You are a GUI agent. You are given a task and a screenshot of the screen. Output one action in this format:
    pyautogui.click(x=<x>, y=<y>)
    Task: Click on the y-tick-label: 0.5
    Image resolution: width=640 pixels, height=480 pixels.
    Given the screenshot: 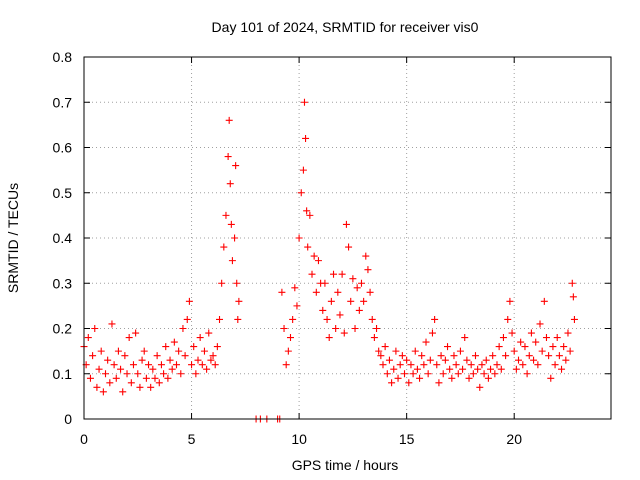 What is the action you would take?
    pyautogui.click(x=63, y=193)
    